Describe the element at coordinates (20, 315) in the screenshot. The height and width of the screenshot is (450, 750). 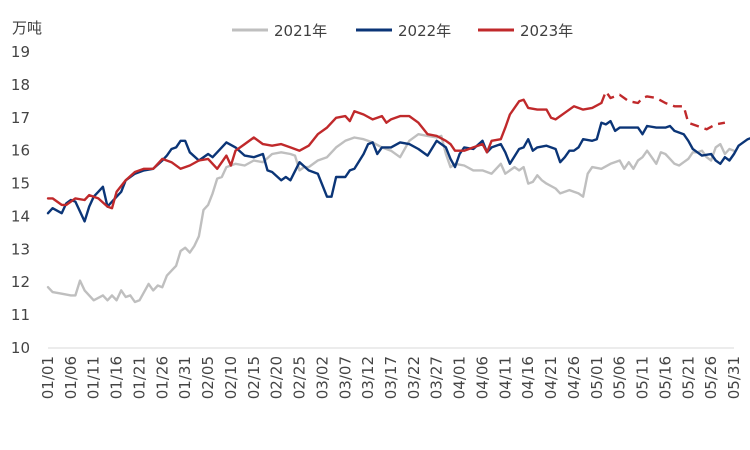
I see `y-tick-label: 11` at that location.